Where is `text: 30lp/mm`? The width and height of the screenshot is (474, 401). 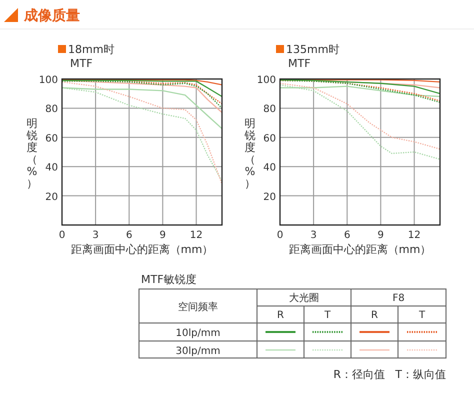 text: 30lp/mm is located at coordinates (198, 351).